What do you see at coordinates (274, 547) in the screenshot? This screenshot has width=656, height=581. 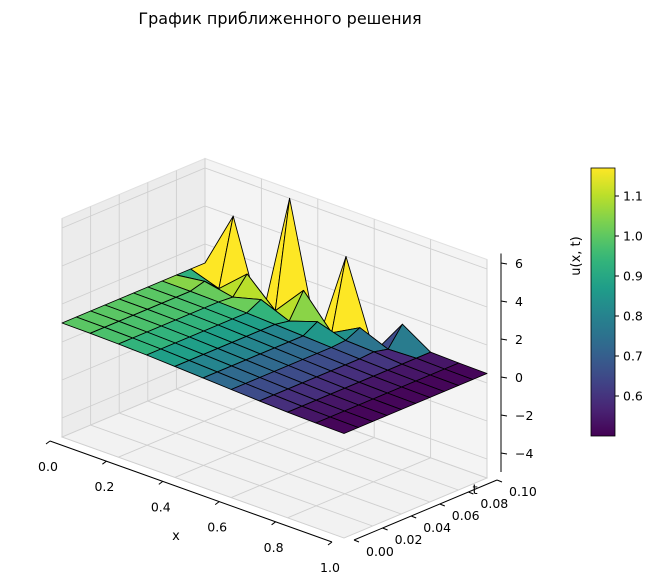 I see `x-tick-label: 0.8` at bounding box center [274, 547].